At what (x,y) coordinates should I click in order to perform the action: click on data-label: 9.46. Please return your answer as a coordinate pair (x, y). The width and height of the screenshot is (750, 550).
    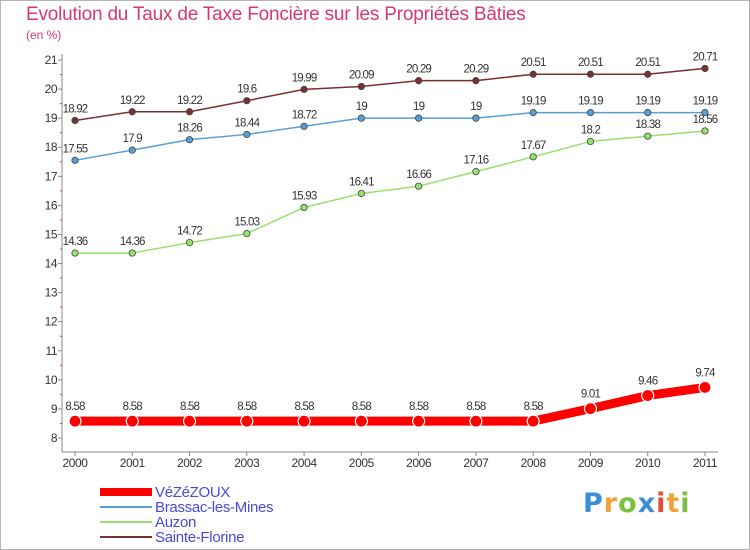
    Looking at the image, I should click on (648, 382).